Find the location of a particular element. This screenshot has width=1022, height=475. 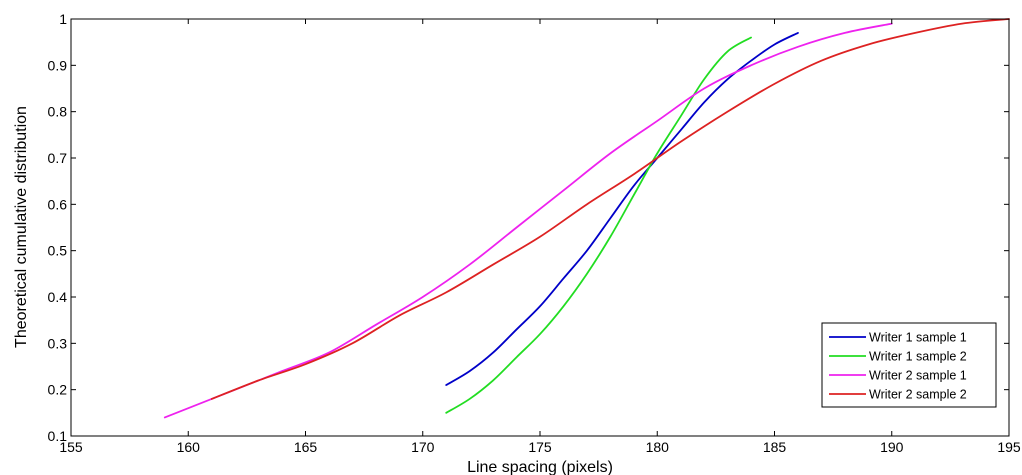

x-tick-label: 170 is located at coordinates (423, 447).